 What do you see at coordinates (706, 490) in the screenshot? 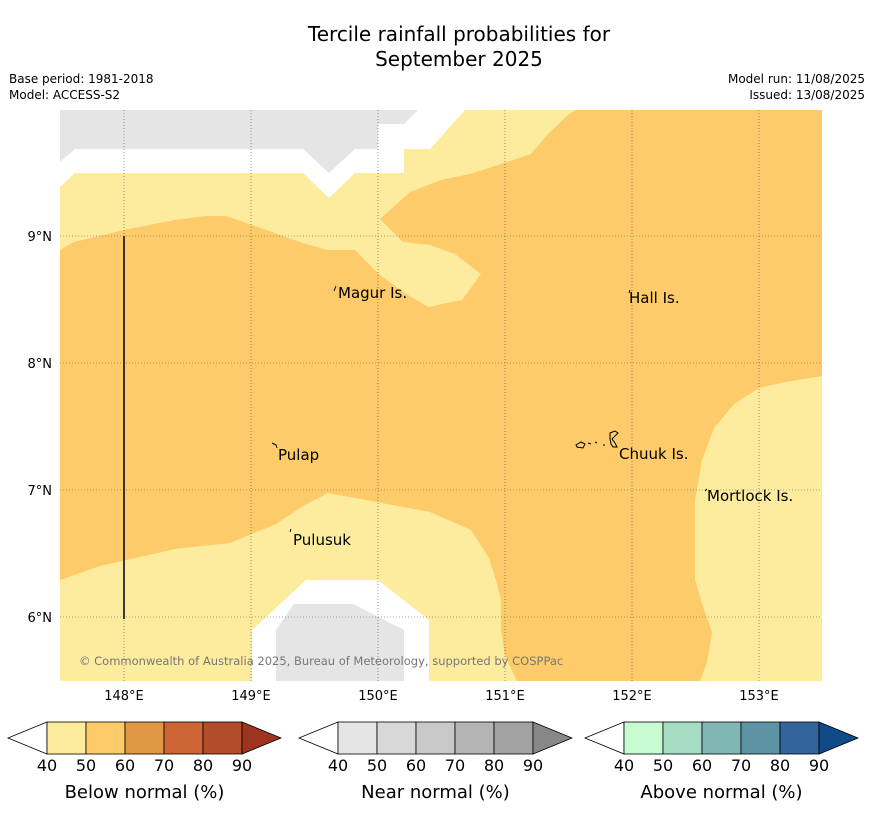
I see `mortlock-island-shape` at bounding box center [706, 490].